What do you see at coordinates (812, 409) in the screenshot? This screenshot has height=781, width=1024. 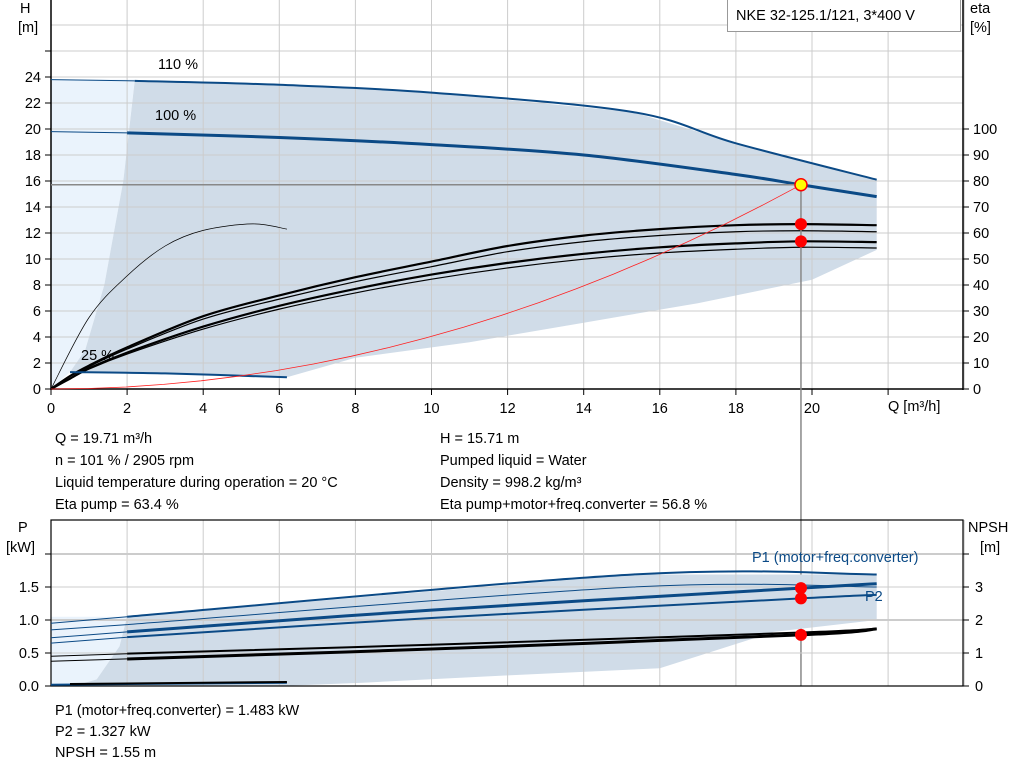 I see `x-tick-label: 20` at bounding box center [812, 409].